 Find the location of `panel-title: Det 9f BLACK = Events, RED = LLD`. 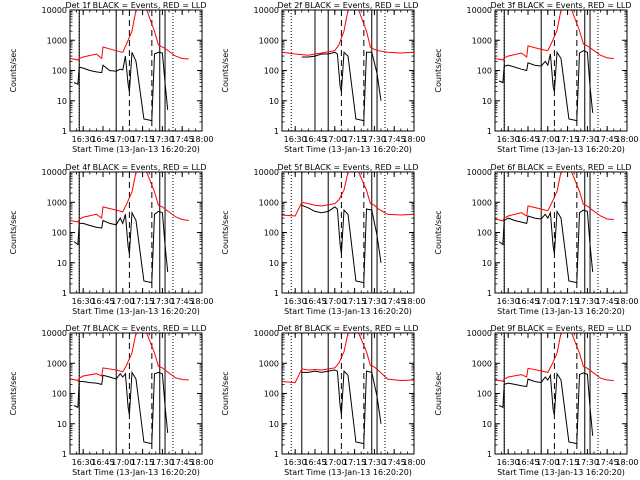

panel-title: Det 9f BLACK = Events, RED = LLD is located at coordinates (560, 328).